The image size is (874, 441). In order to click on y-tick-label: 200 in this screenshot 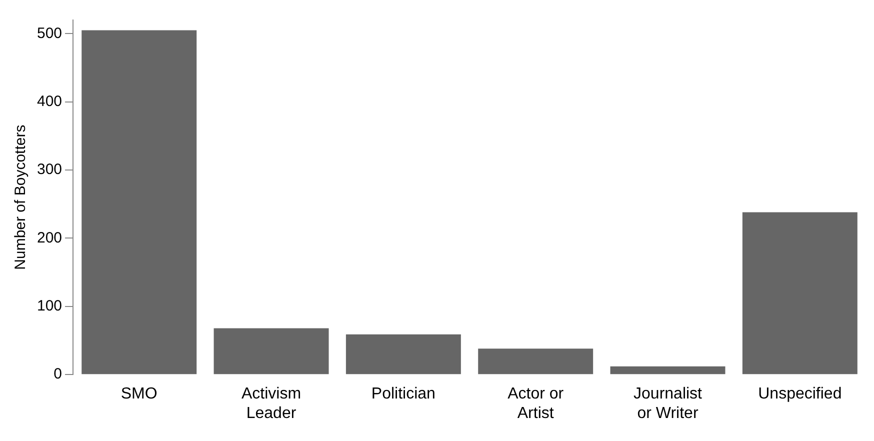, I will do `click(49, 237)`.